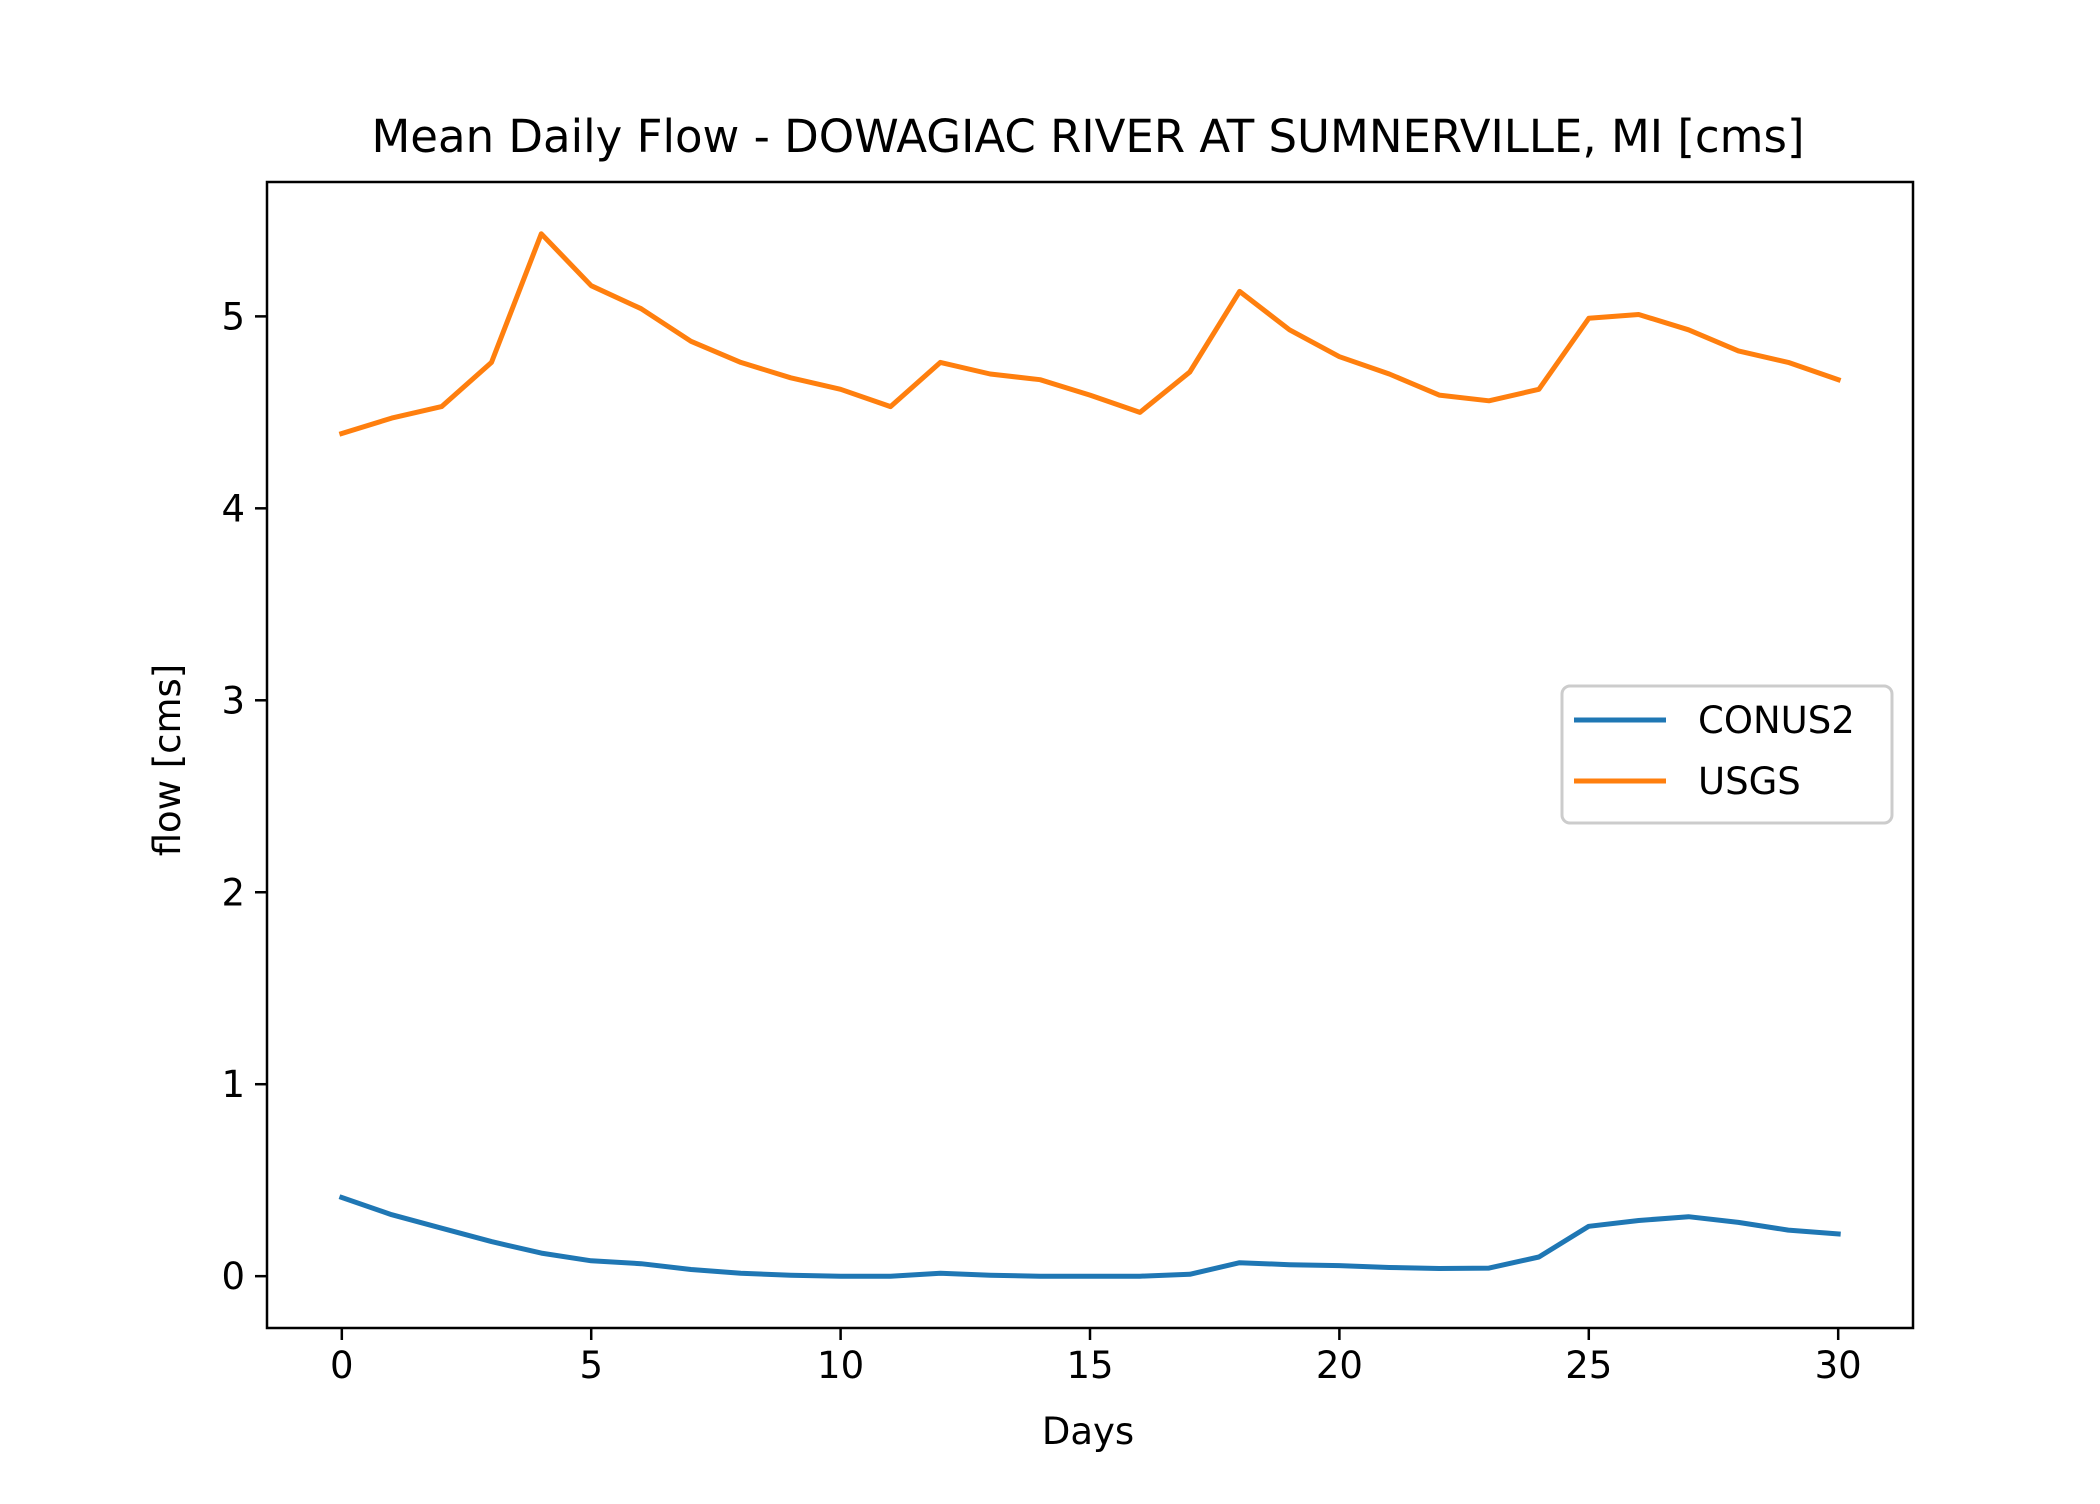 The image size is (2100, 1504). I want to click on x-tick-label: 20, so click(1339, 1365).